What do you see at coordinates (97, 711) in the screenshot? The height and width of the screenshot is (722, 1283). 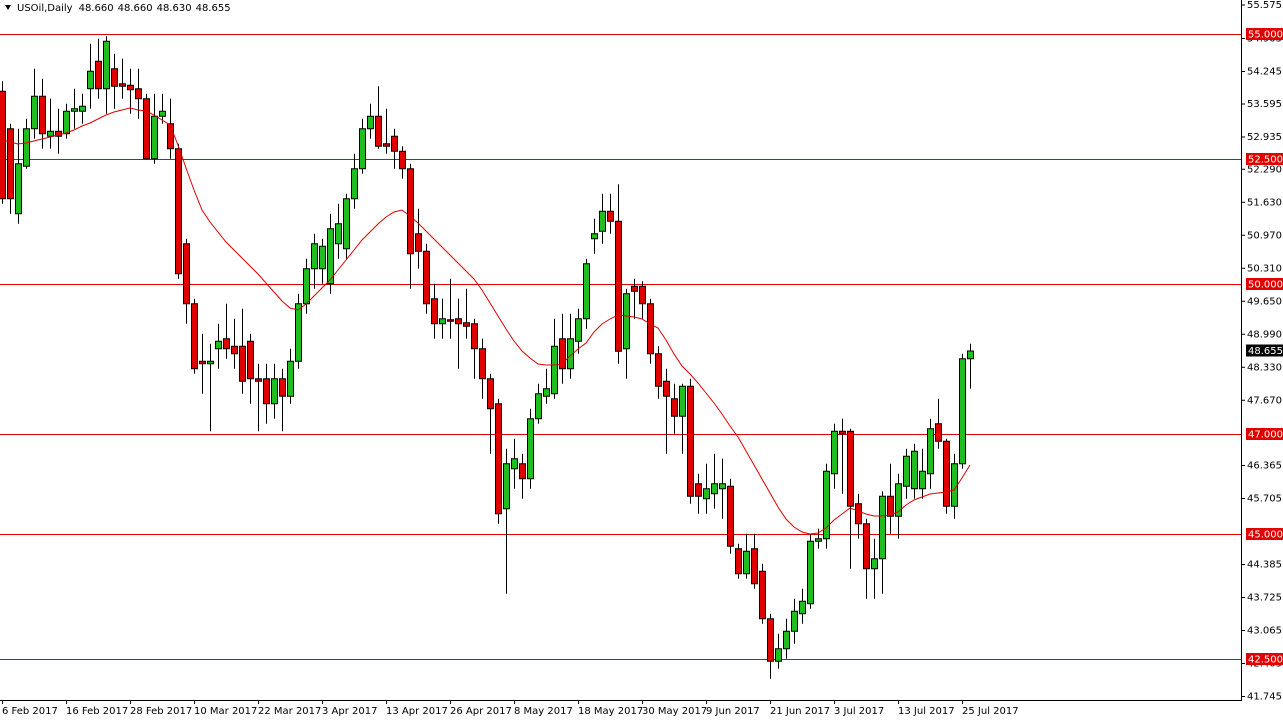 I see `x-tick-label: 16 Feb 2017` at bounding box center [97, 711].